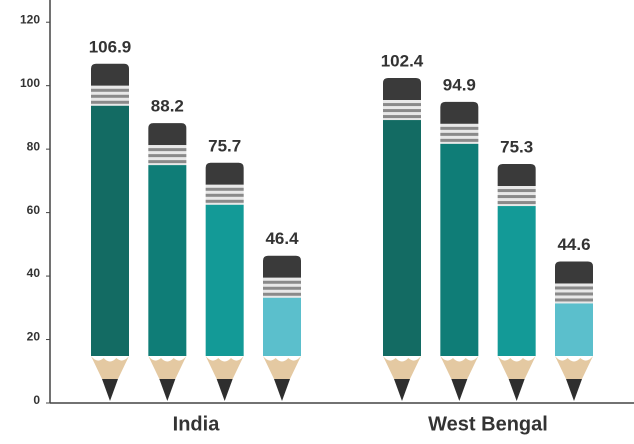 This screenshot has height=444, width=634. I want to click on y-tick-label: 100, so click(30, 83).